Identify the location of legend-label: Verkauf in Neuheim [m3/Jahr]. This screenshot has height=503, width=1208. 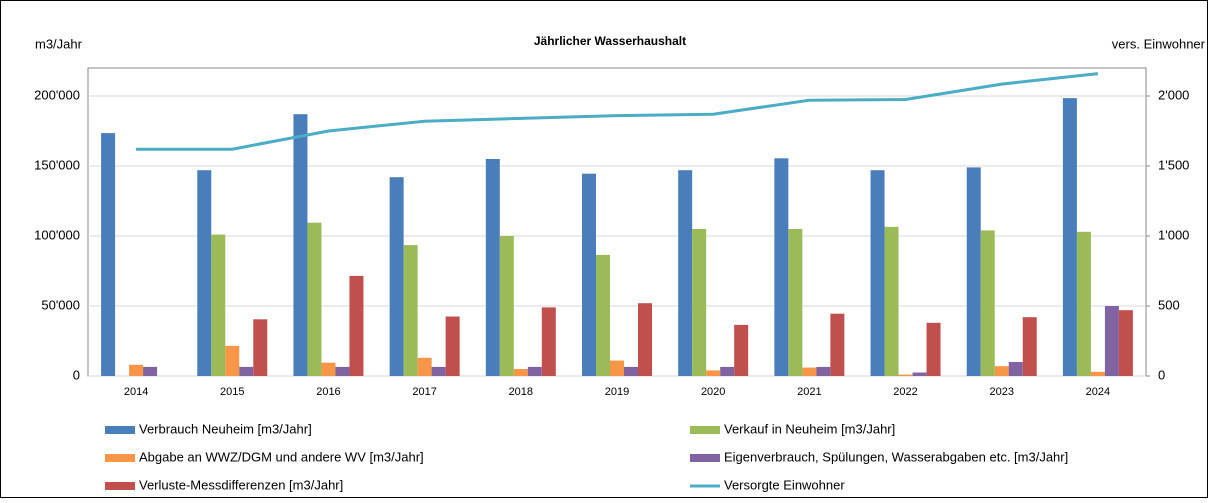
(809, 428).